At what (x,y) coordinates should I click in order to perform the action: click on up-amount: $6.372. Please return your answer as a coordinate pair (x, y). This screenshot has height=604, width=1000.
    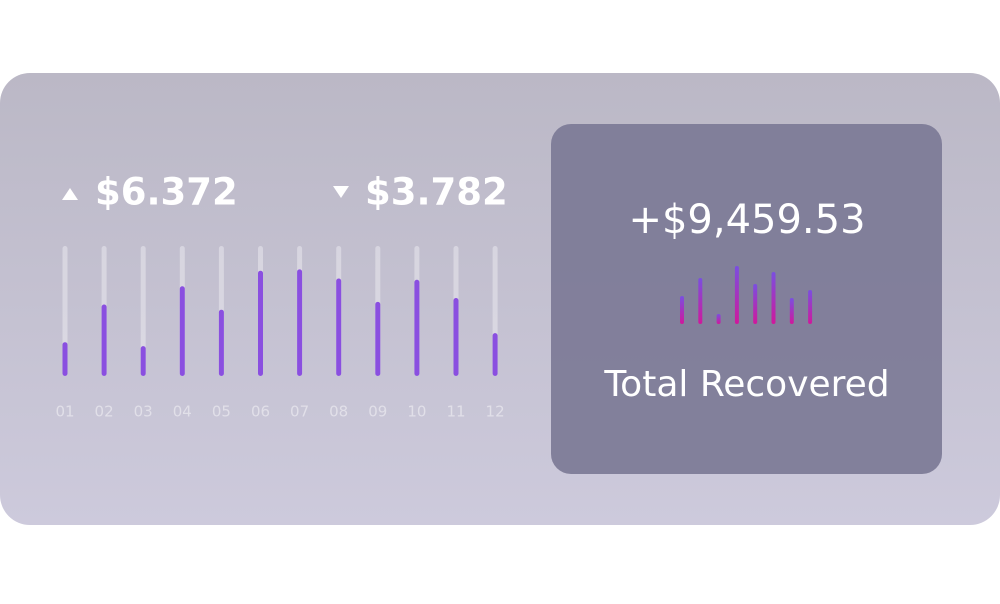
    Looking at the image, I should click on (166, 192).